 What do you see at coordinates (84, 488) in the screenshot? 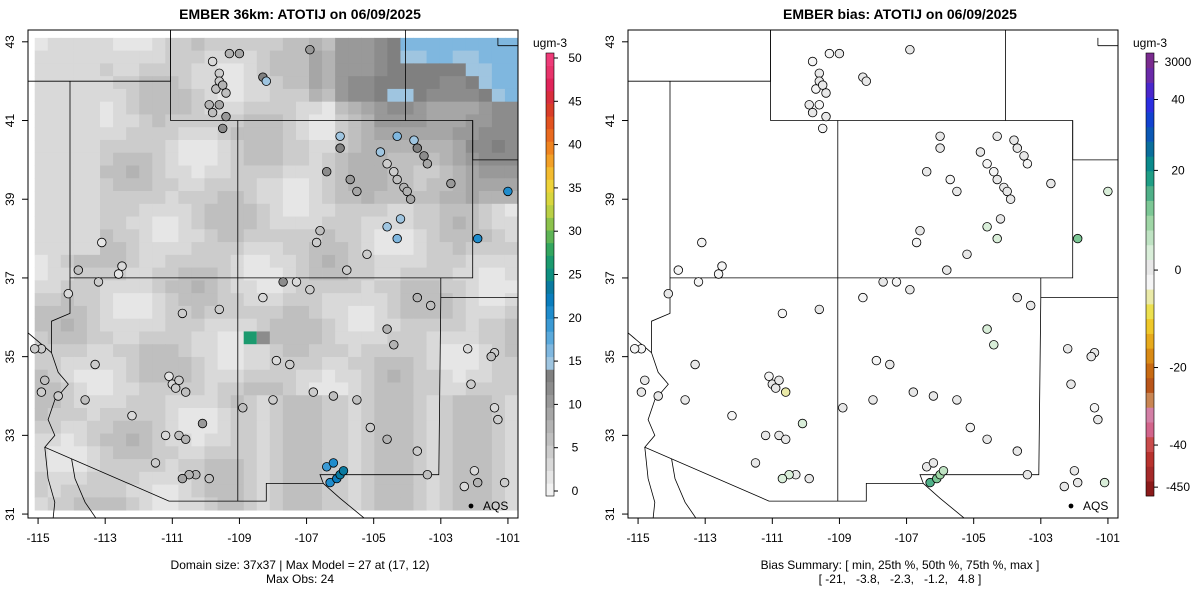
I see `state-border-line` at bounding box center [84, 488].